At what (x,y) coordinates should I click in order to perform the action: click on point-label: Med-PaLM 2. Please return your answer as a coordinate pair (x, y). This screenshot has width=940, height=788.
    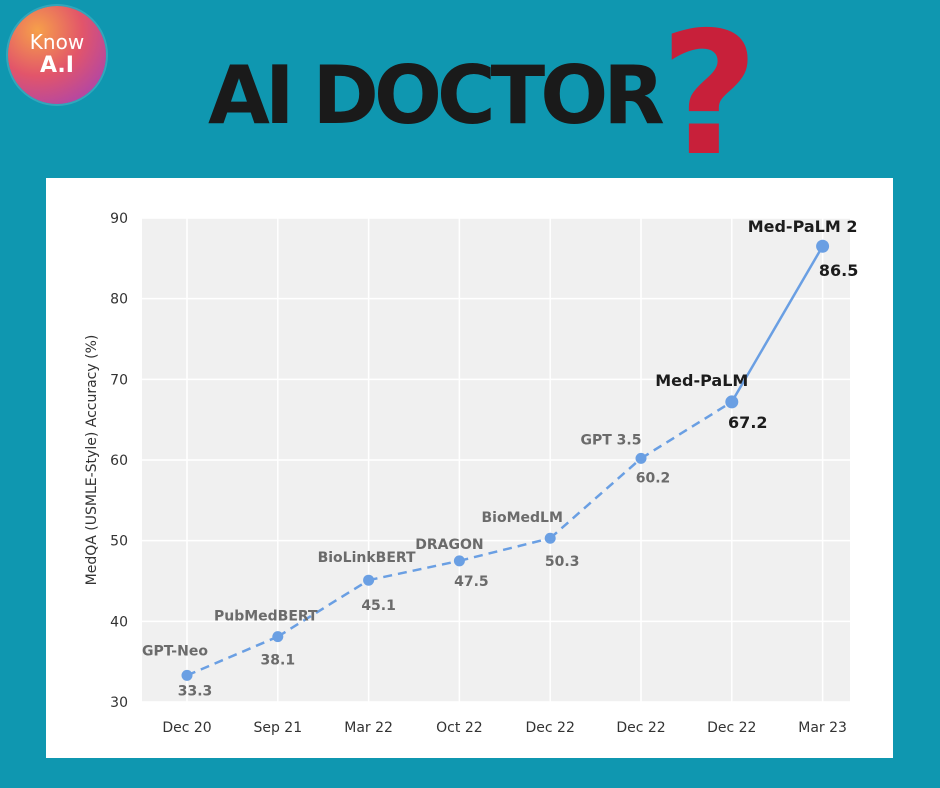
    Looking at the image, I should click on (803, 226).